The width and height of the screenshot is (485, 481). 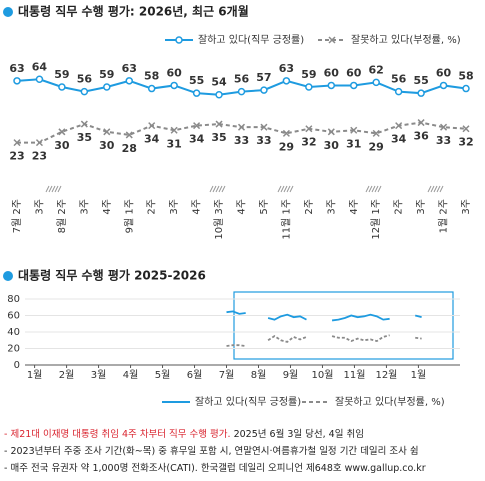 What do you see at coordinates (291, 375) in the screenshot?
I see `x-tick-label: 9월` at bounding box center [291, 375].